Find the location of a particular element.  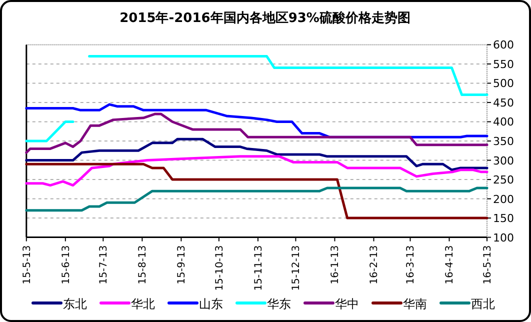

legend-label: 山东 is located at coordinates (211, 304).